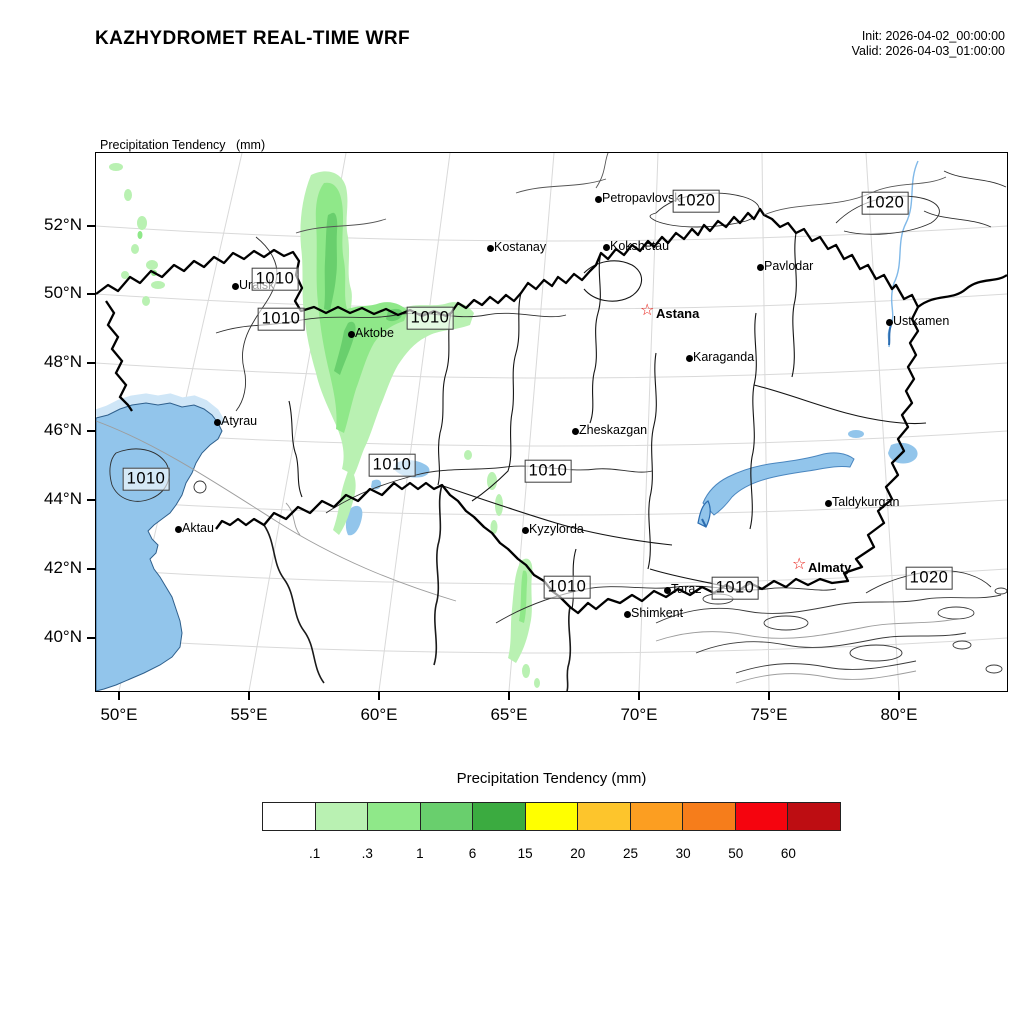  What do you see at coordinates (525, 853) in the screenshot?
I see `legend-tick-label: 15` at bounding box center [525, 853].